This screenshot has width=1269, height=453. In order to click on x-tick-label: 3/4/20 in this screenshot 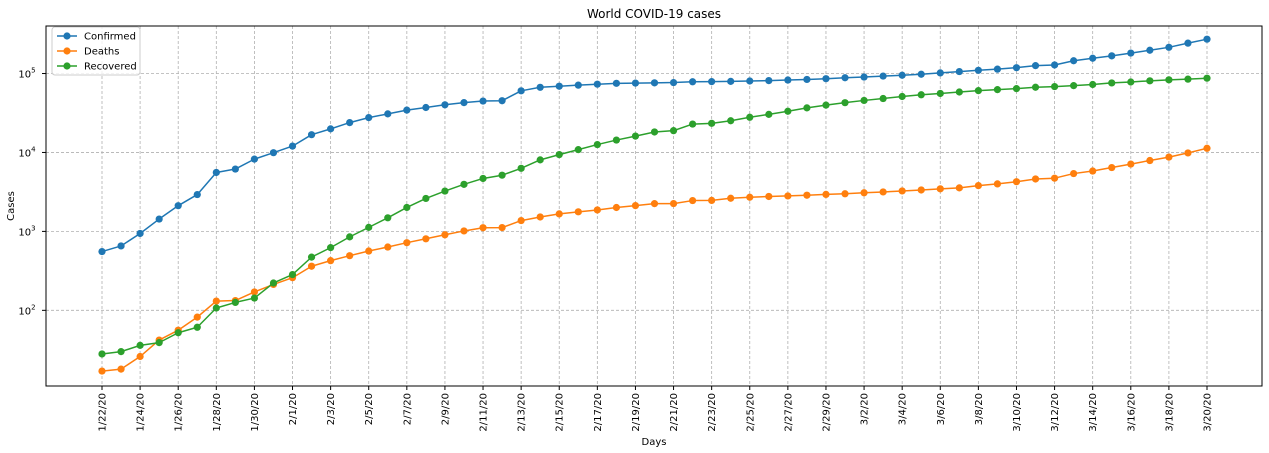, I will do `click(903, 409)`.